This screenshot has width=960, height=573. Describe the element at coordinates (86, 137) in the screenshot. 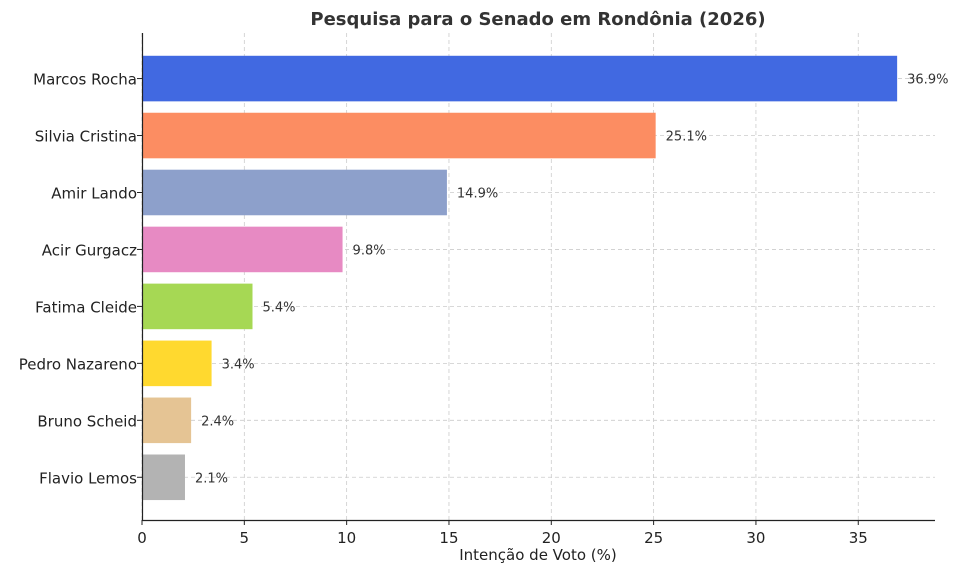

I see `y-tick-label: Silvia Cristina` at that location.